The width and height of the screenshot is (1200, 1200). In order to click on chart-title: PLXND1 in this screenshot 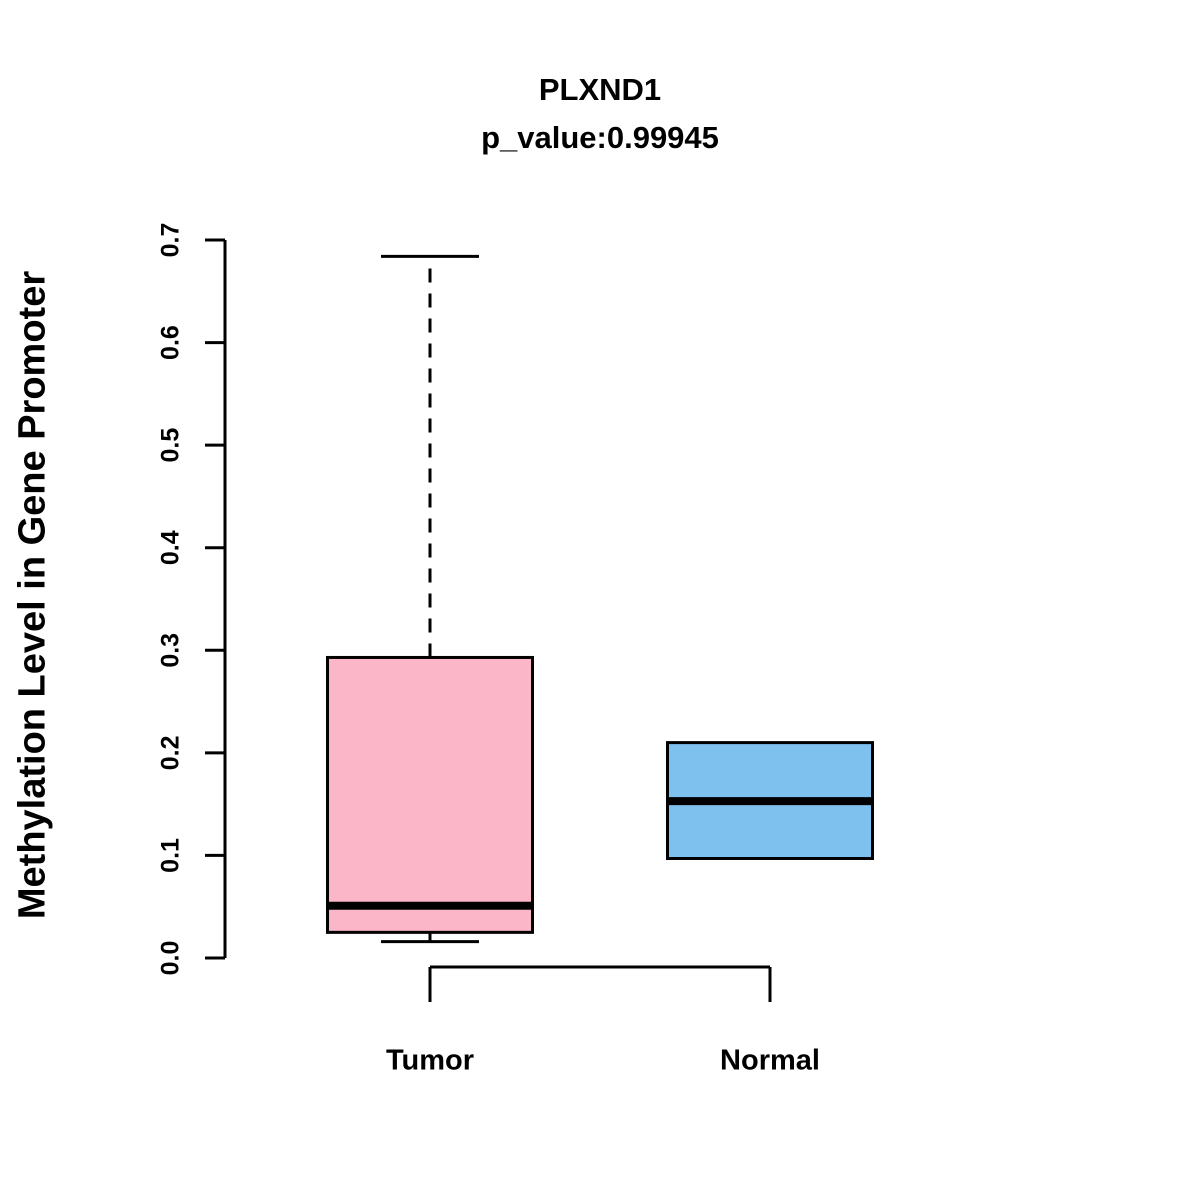, I will do `click(600, 89)`.